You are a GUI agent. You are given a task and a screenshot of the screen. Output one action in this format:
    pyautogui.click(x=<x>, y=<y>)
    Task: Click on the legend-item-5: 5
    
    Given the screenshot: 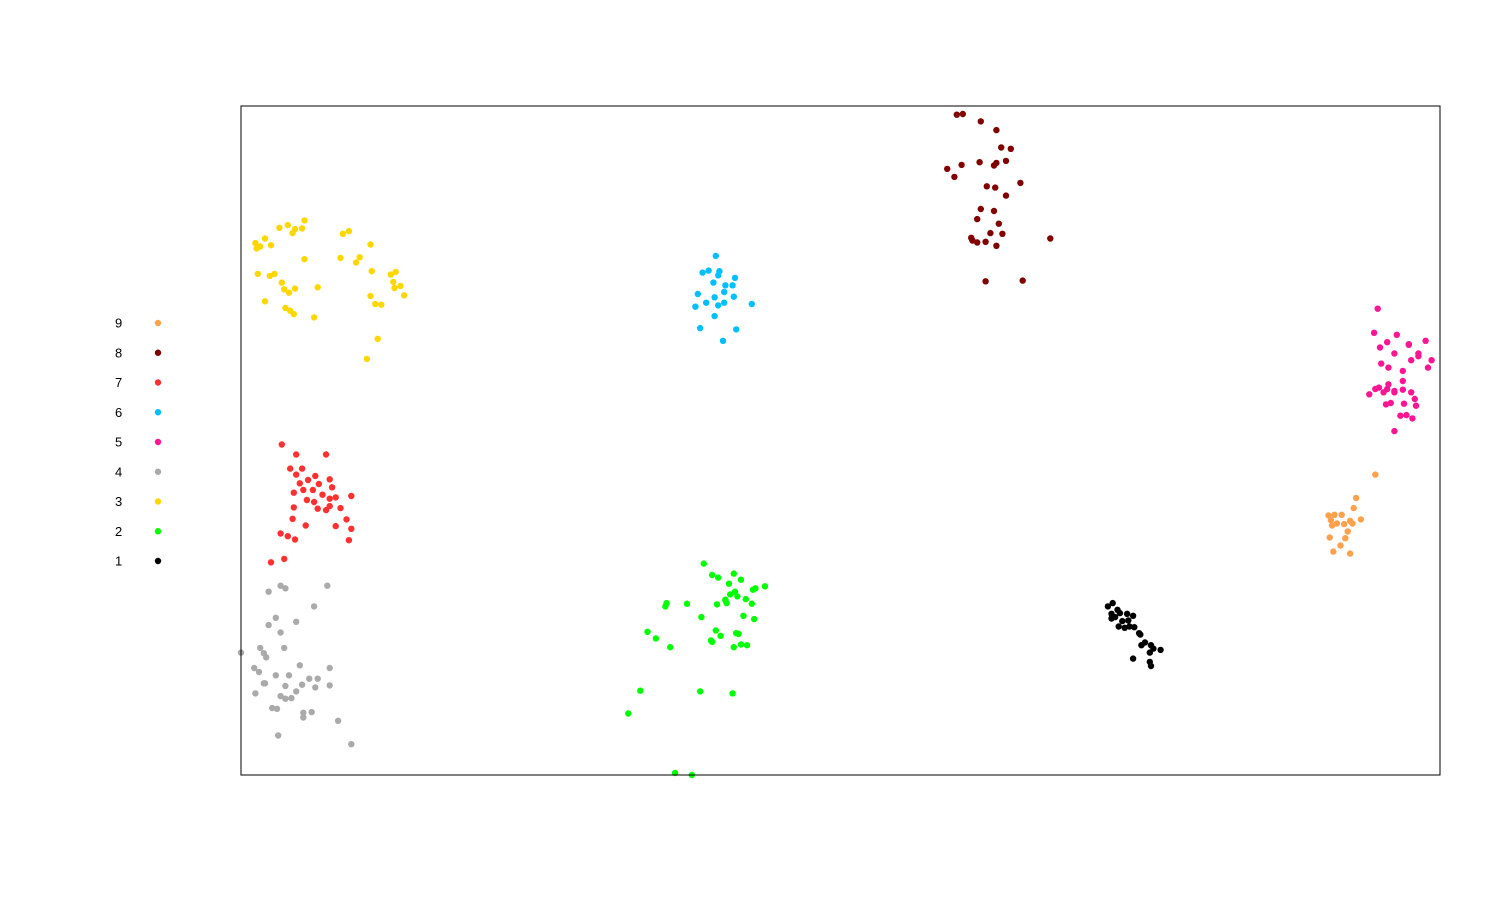 What is the action you would take?
    pyautogui.click(x=138, y=442)
    